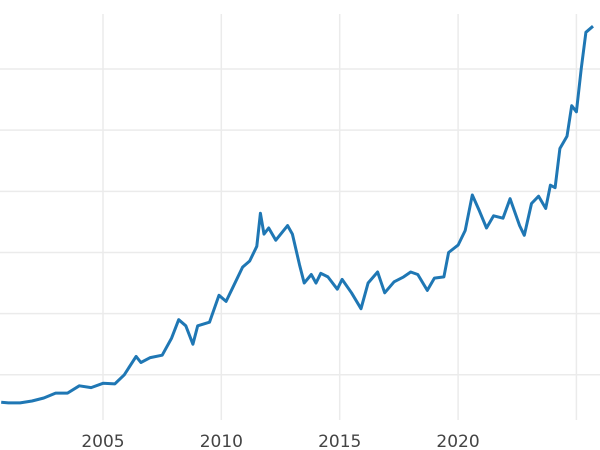 Image resolution: width=600 pixels, height=450 pixels. I want to click on x-tick-label: 2010, so click(221, 441).